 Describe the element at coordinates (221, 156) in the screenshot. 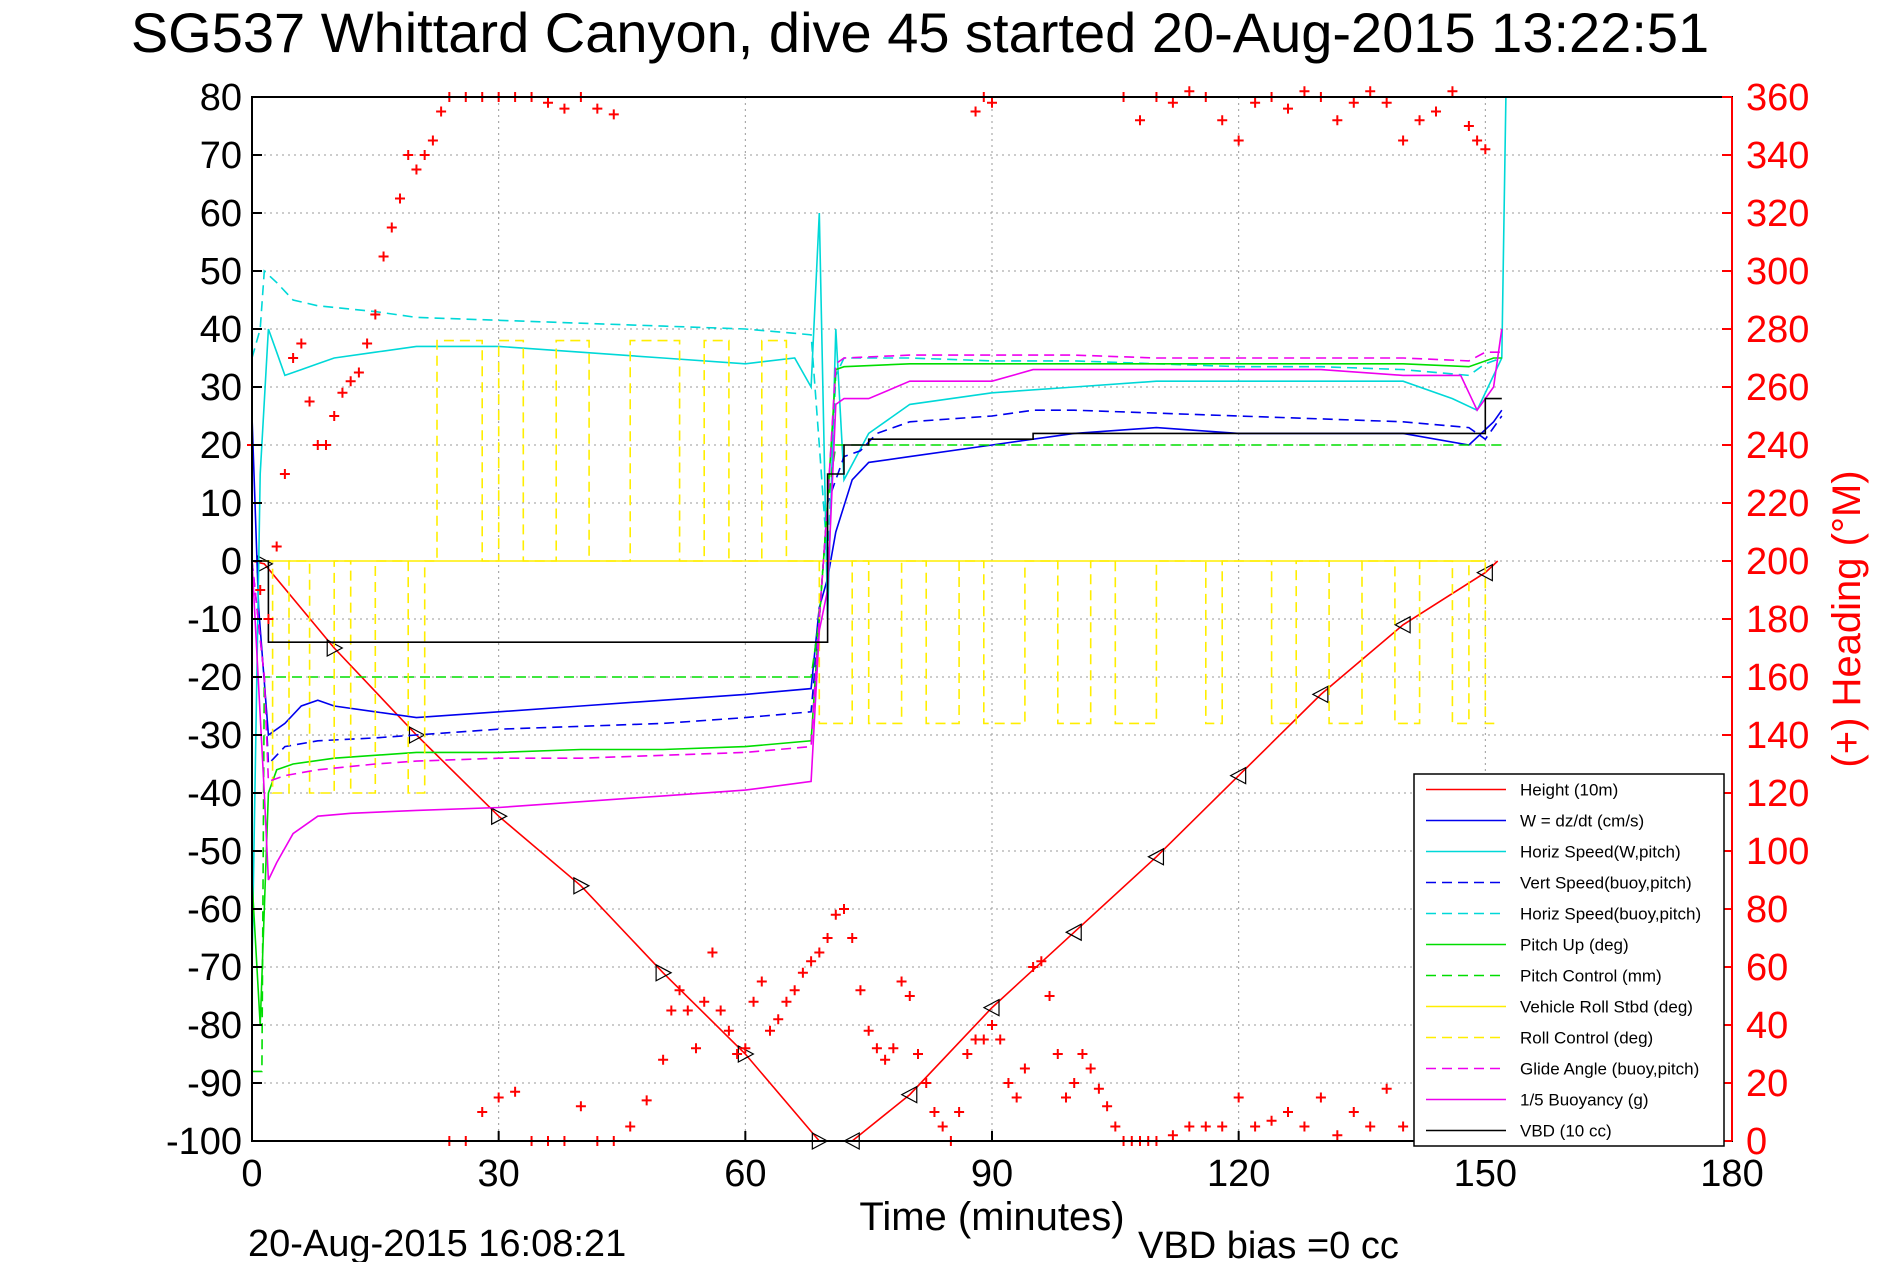

I see `y-tick-label: 70` at that location.